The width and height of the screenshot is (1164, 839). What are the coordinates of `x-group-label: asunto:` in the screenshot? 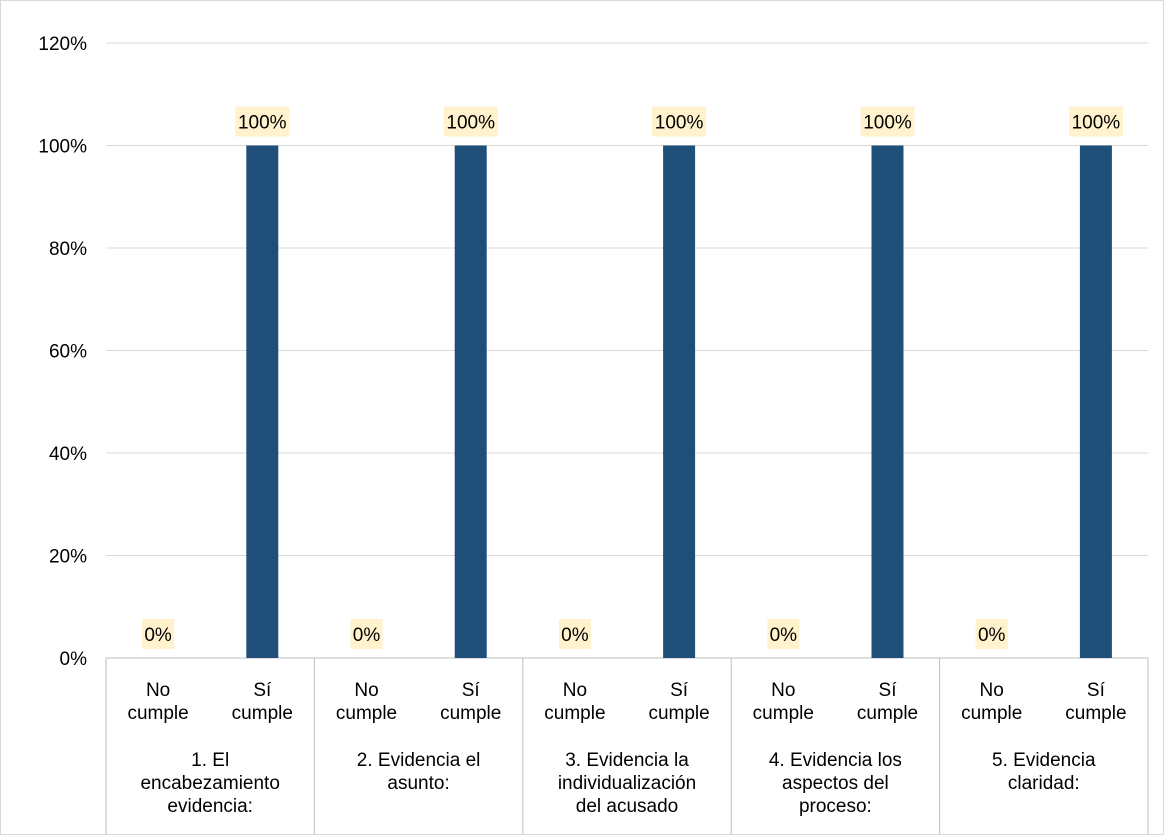 It's located at (418, 783).